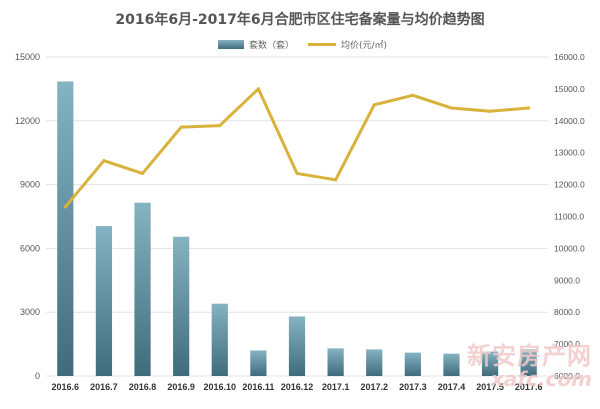  I want to click on right-tick-label: 6000.0, so click(567, 376).